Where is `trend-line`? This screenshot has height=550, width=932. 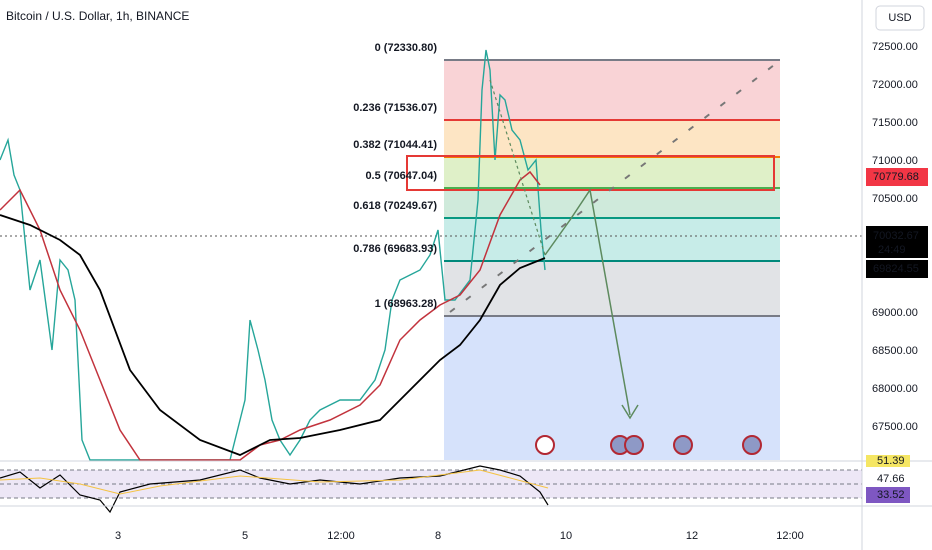 trend-line is located at coordinates (517, 167).